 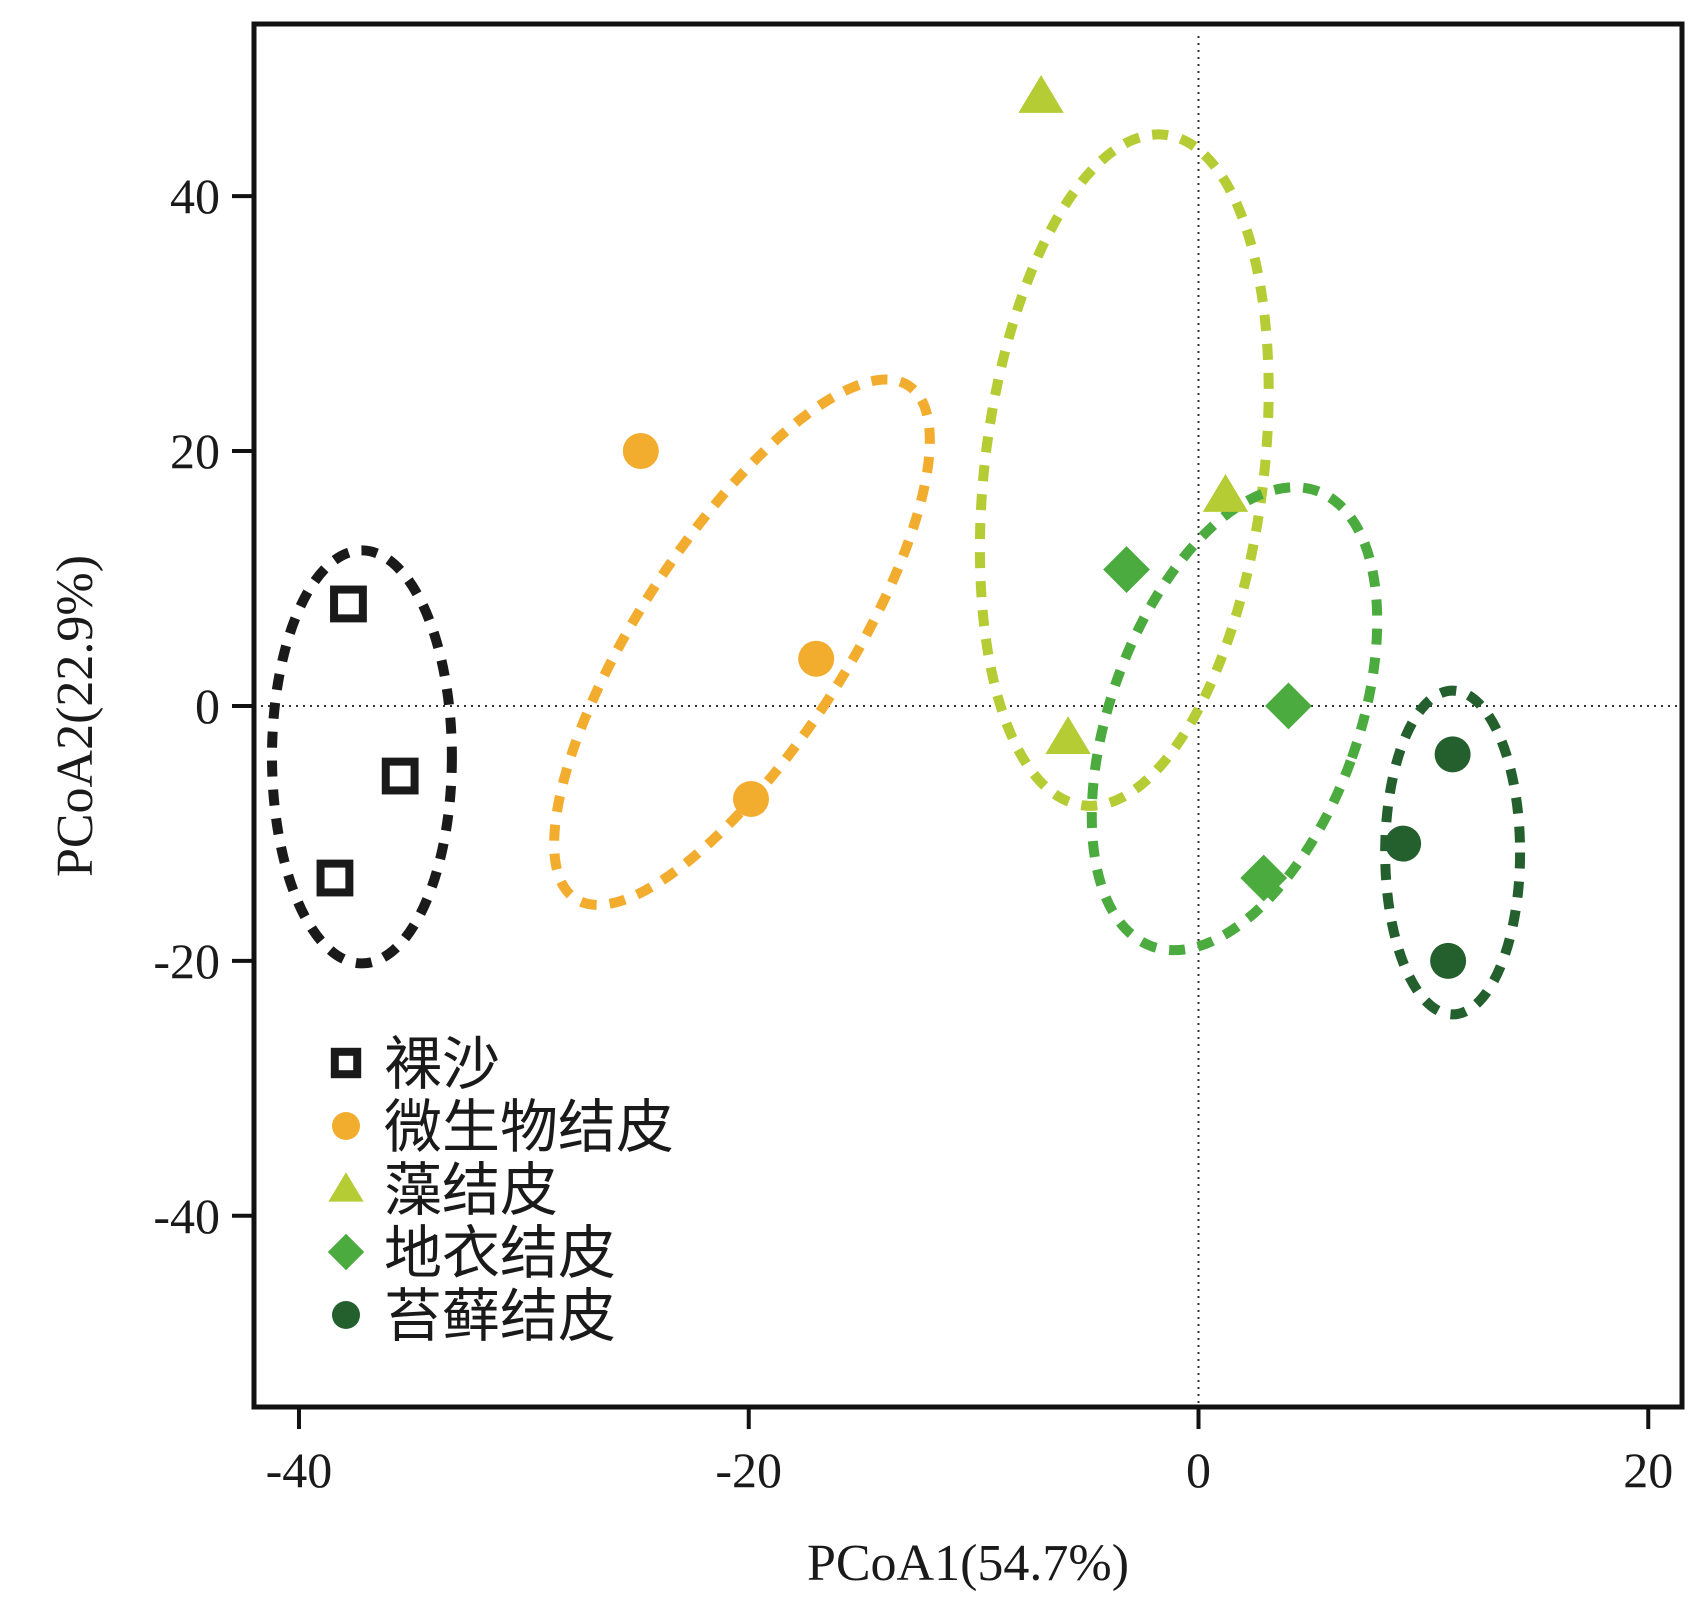 What do you see at coordinates (195, 451) in the screenshot?
I see `y-tick-label: 20` at bounding box center [195, 451].